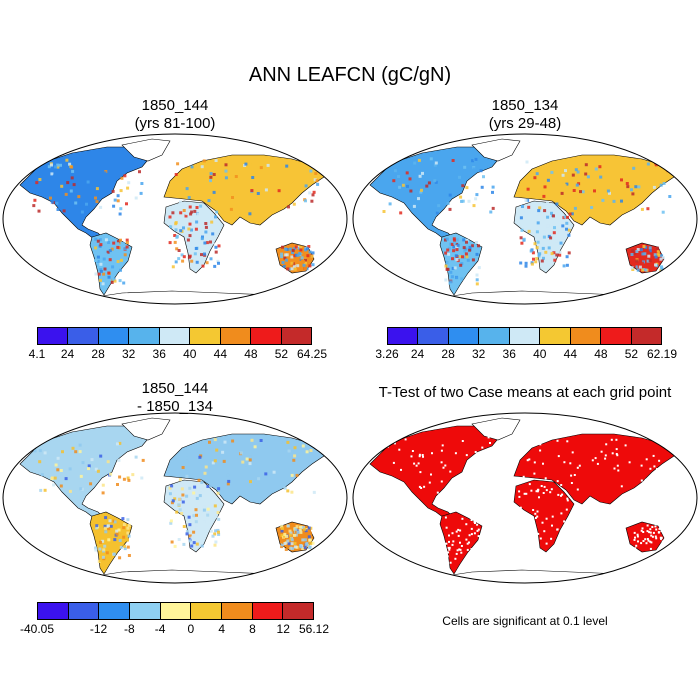  What do you see at coordinates (314, 629) in the screenshot?
I see `colorbar-tick-label: 56.12` at bounding box center [314, 629].